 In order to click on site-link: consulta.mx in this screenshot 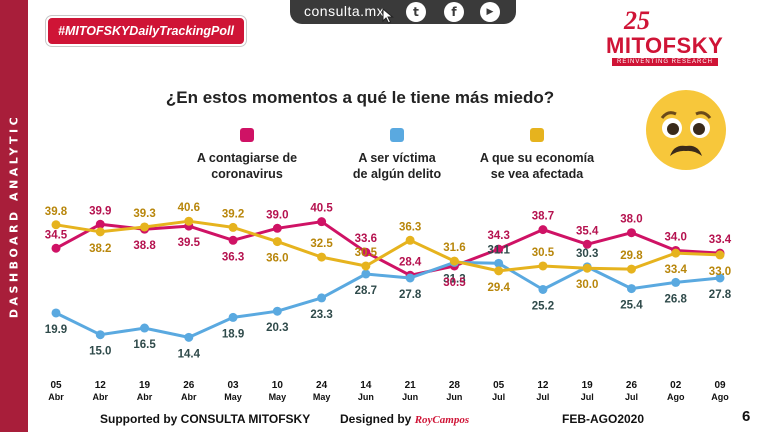, I will do `click(344, 11)`.